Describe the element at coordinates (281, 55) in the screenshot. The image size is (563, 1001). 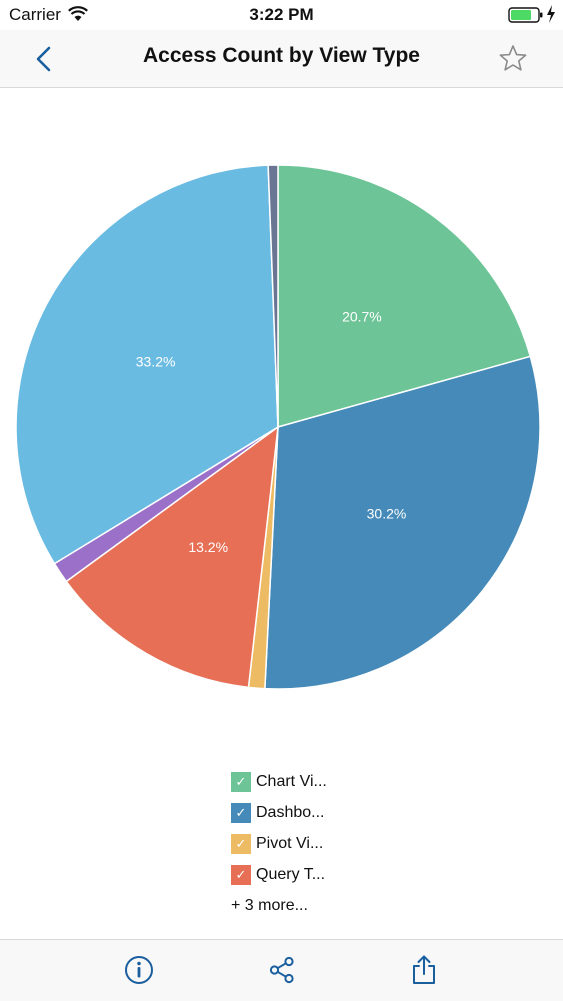
I see `page-title: Access Count by View Type` at that location.